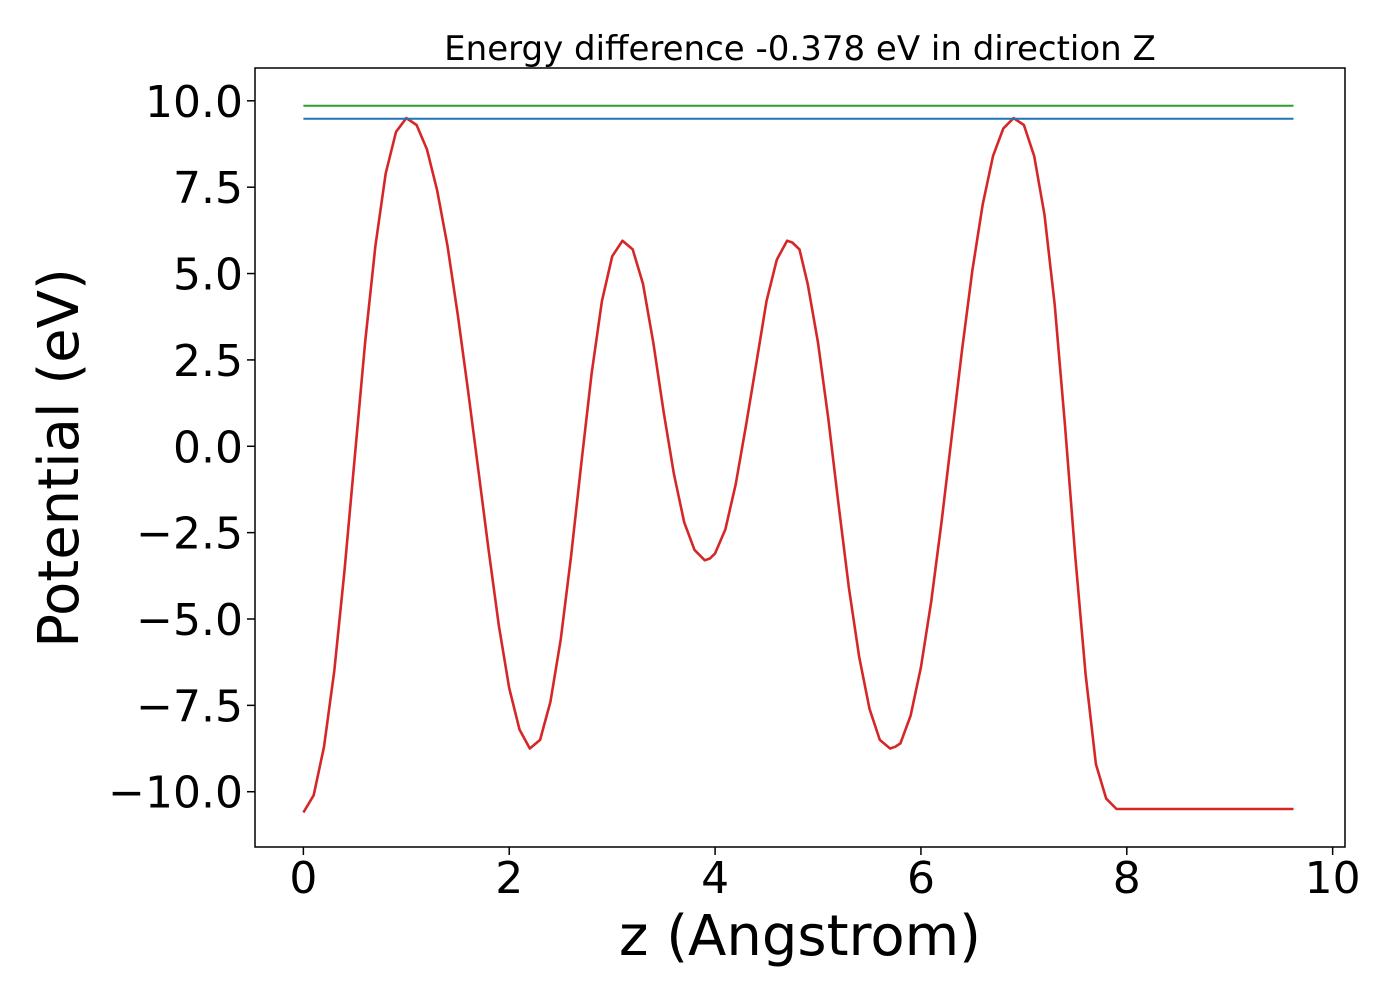 Image resolution: width=1400 pixels, height=1000 pixels. What do you see at coordinates (59, 458) in the screenshot?
I see `y-axis-label: Potential (eV)` at bounding box center [59, 458].